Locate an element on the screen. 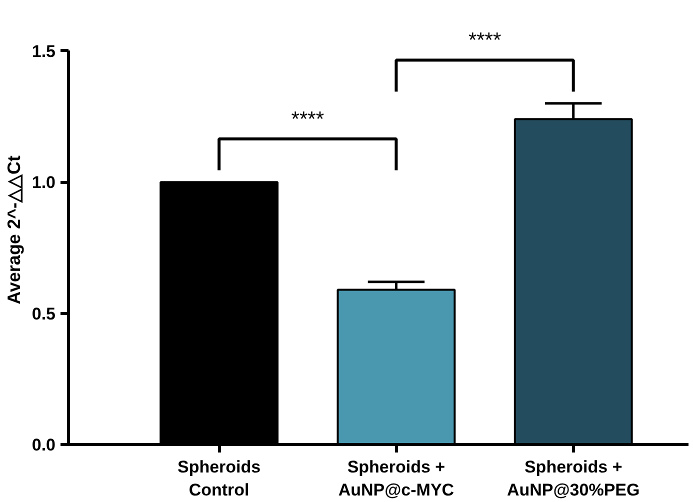 This screenshot has width=693, height=502. x-tick-label: Spheroids Control is located at coordinates (219, 479).